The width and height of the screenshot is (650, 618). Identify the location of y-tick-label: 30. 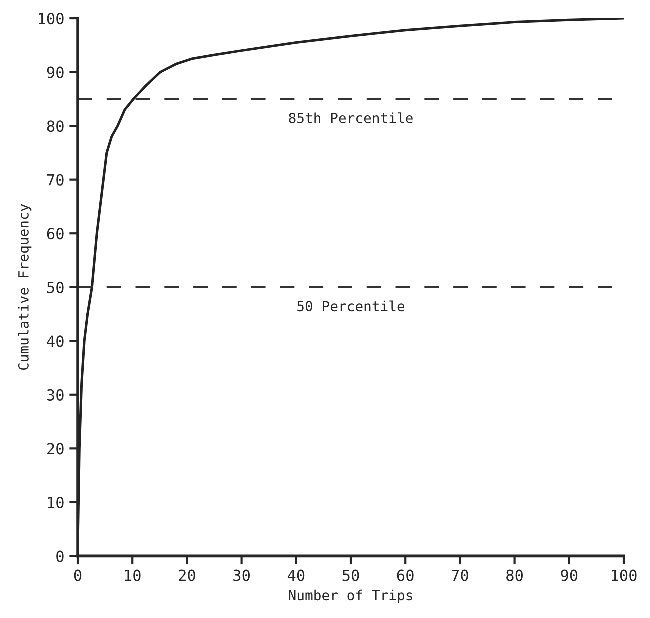
(55, 395).